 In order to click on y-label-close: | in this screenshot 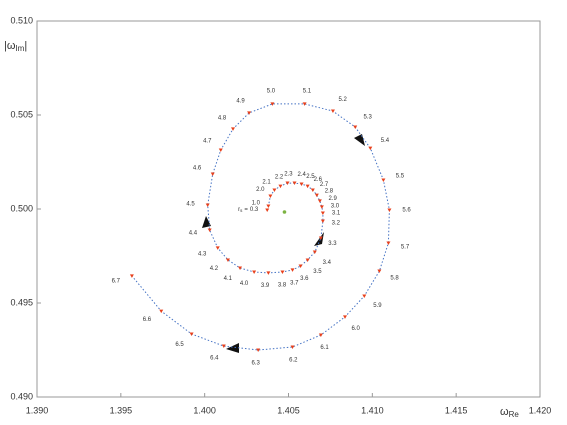, I will do `click(25, 46)`.